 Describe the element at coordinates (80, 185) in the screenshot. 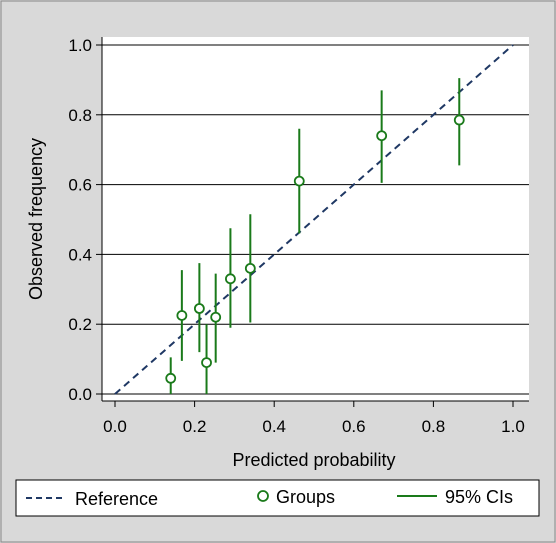

I see `y-tick-label-3: 0.6` at that location.